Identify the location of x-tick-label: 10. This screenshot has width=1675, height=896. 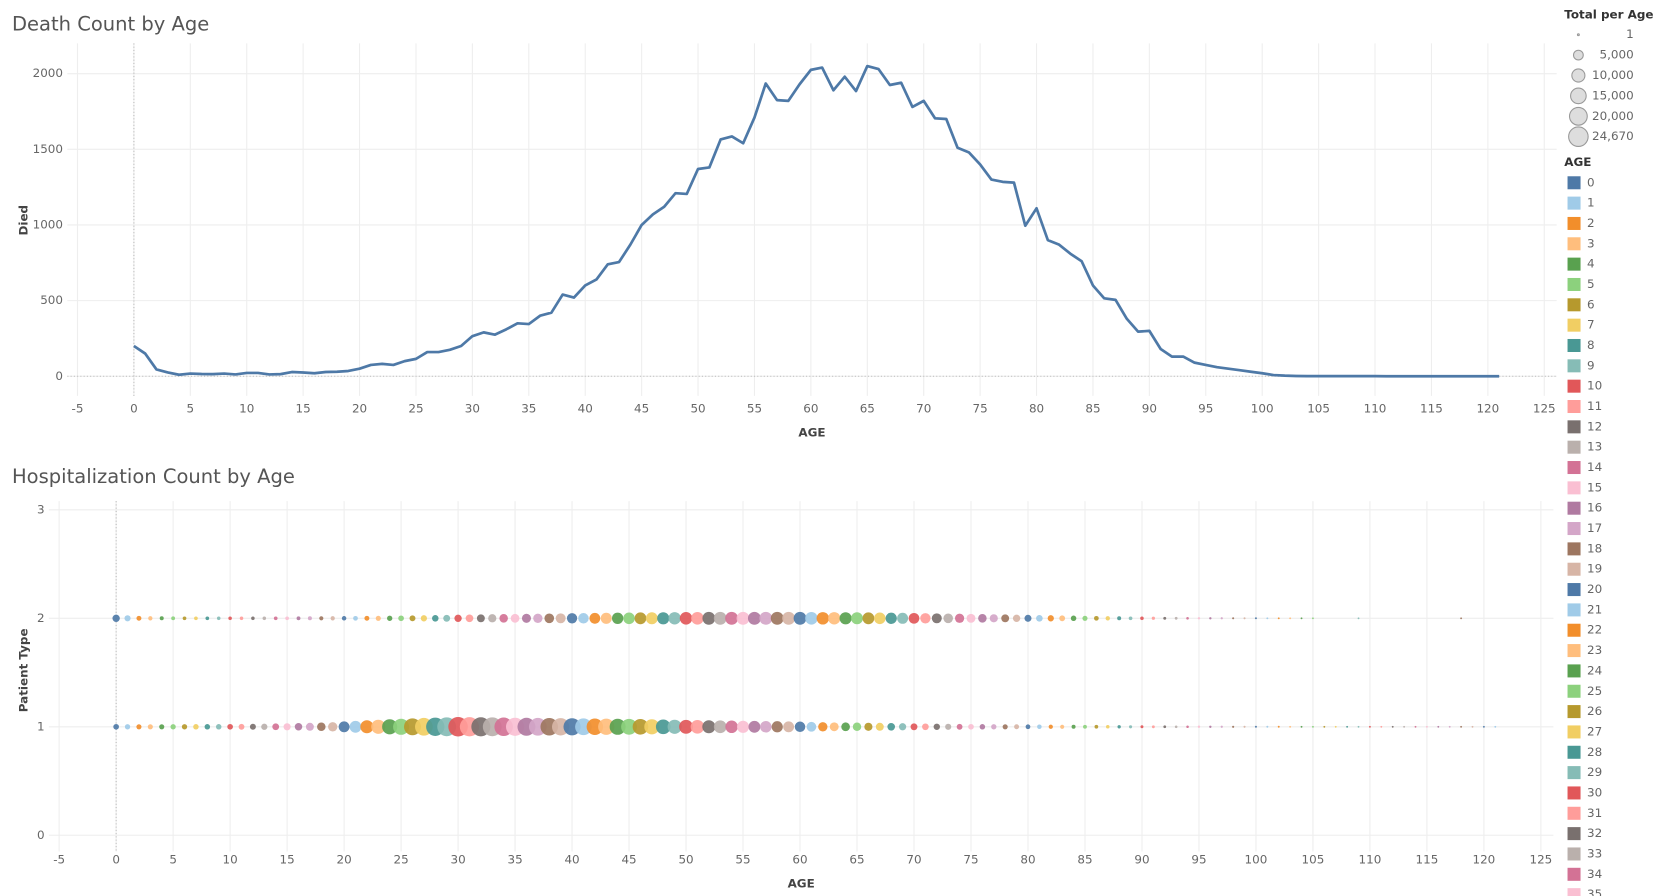
(230, 860).